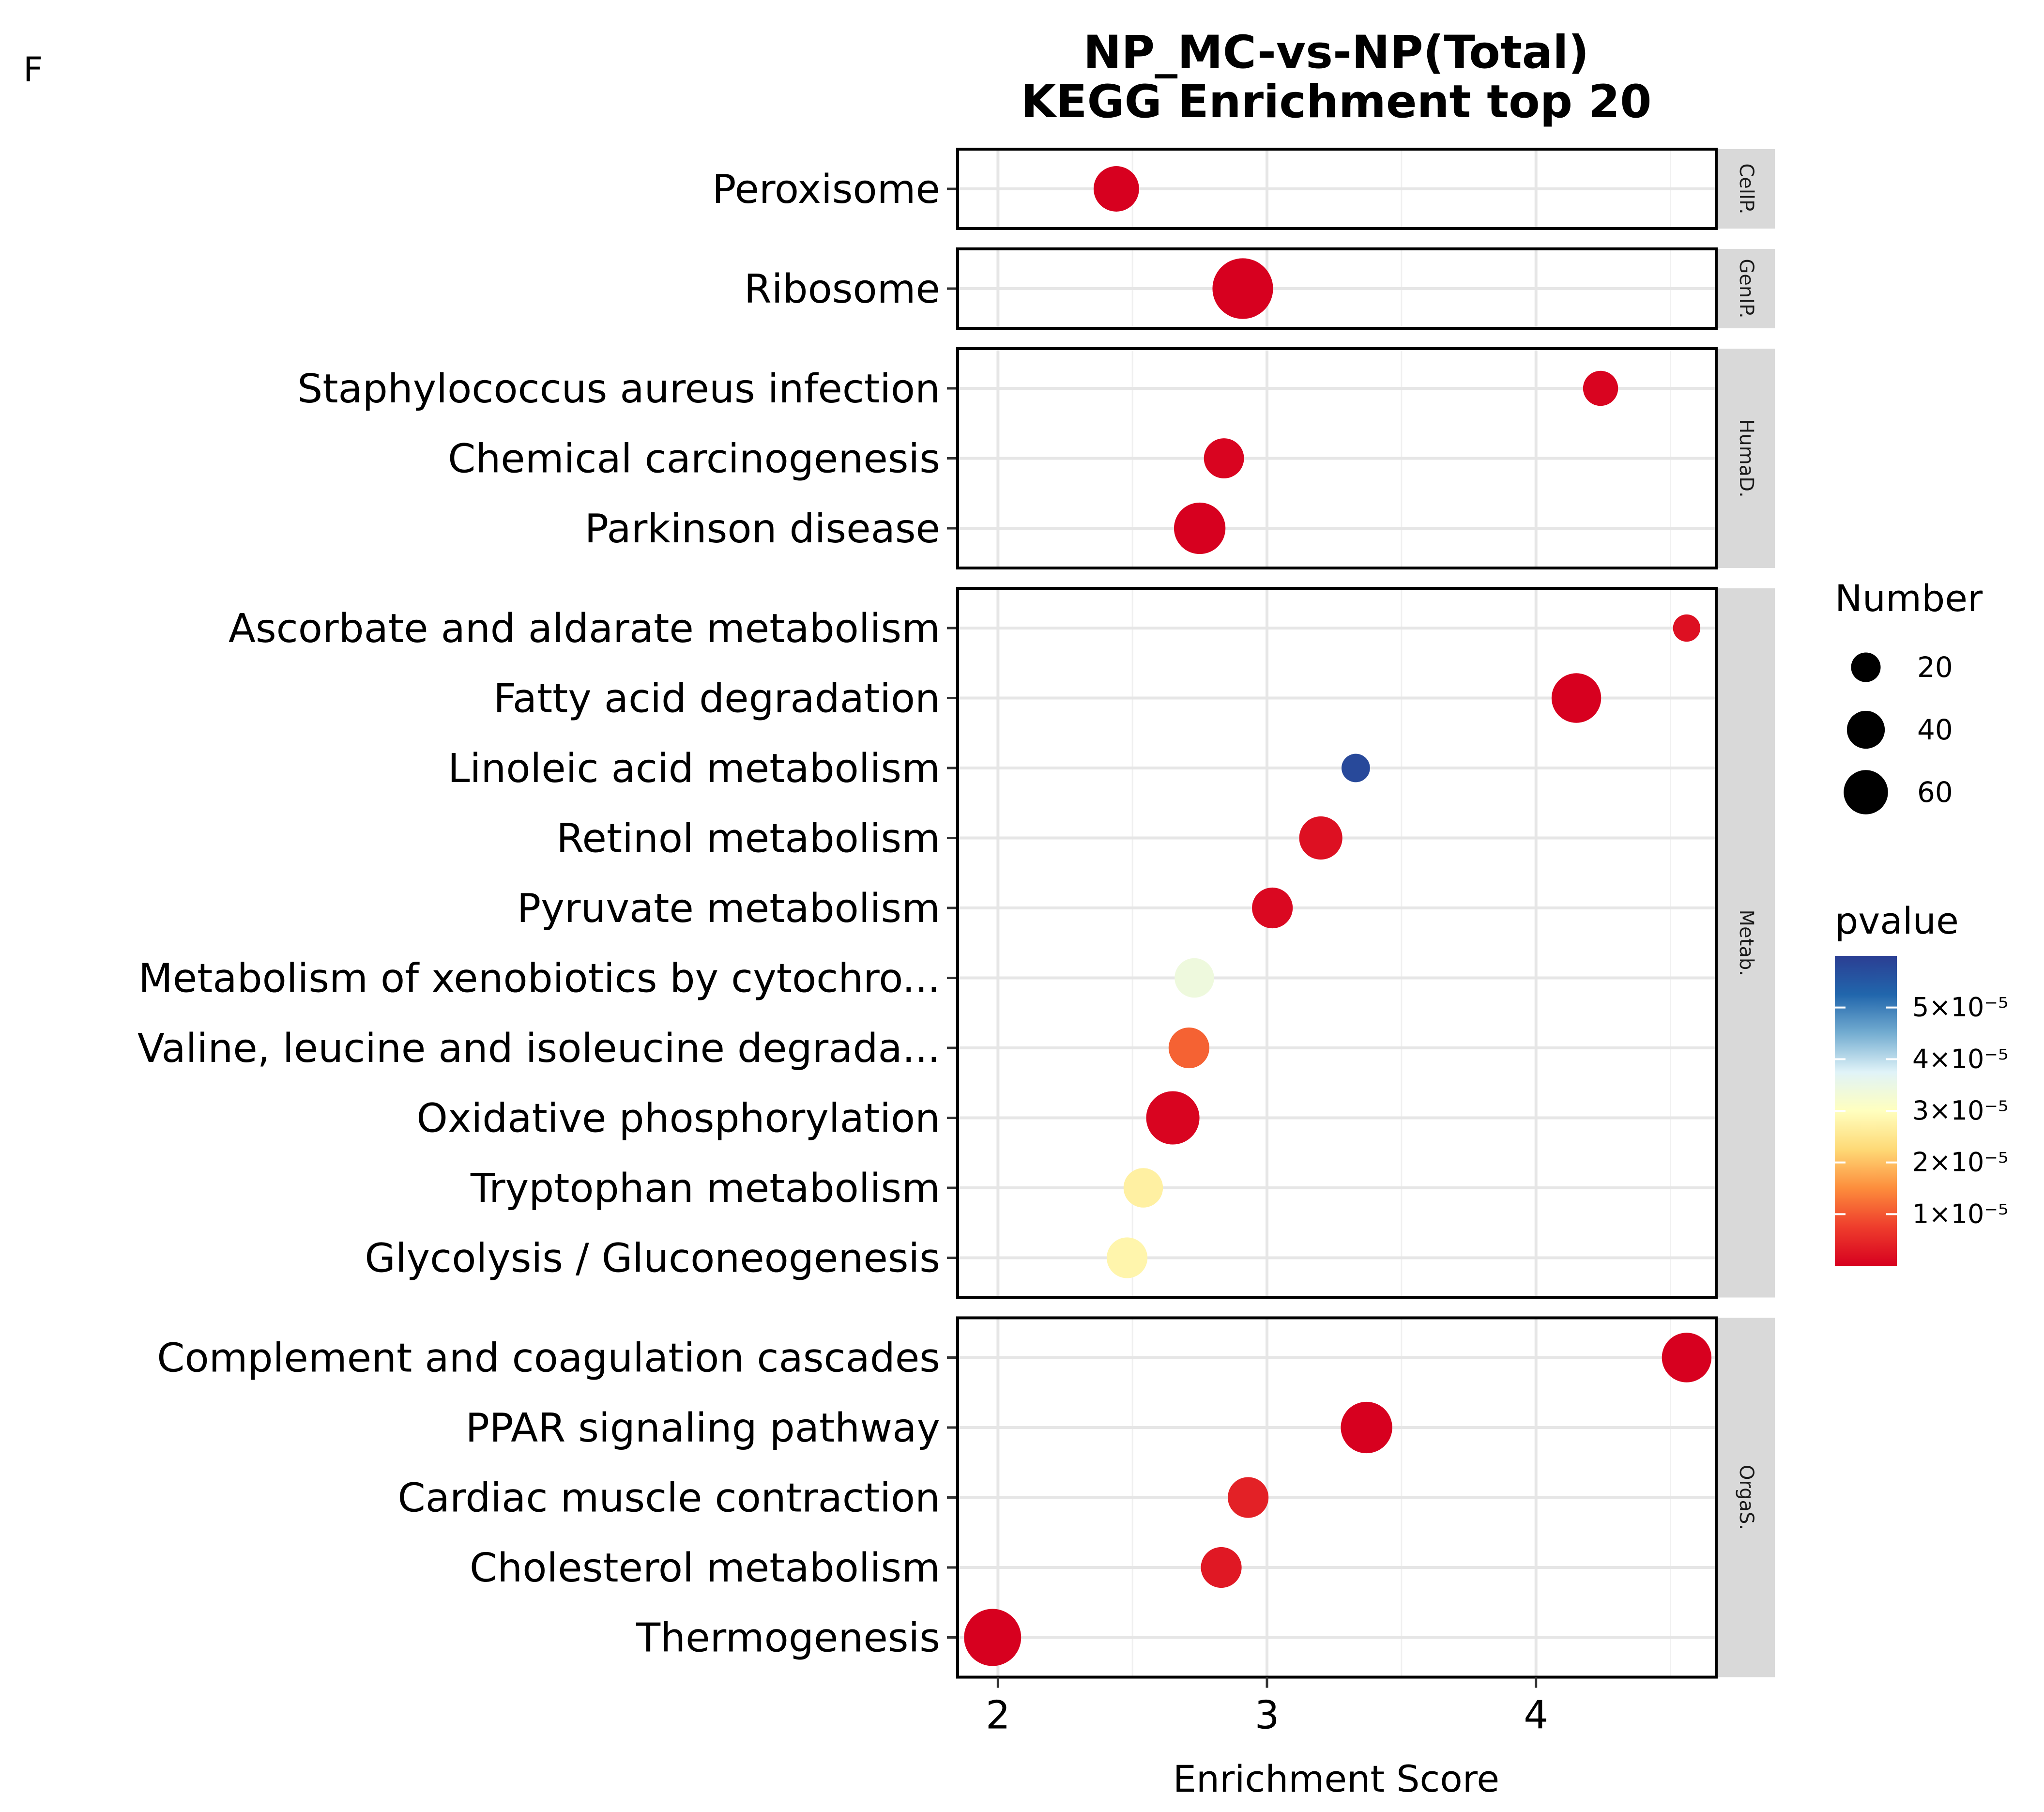 The image size is (2044, 1812). I want to click on size-legend-title: Number, so click(1909, 599).